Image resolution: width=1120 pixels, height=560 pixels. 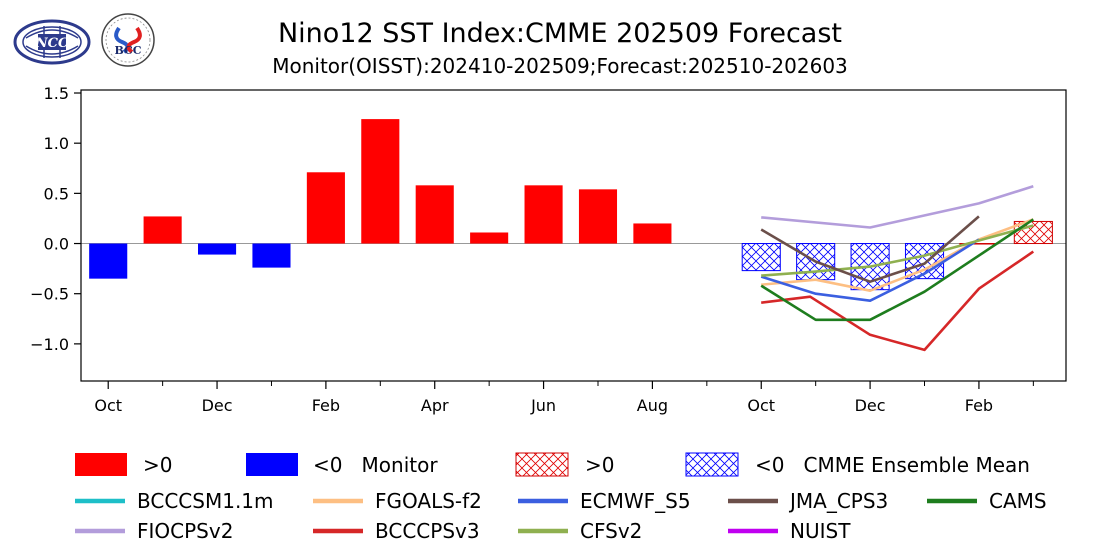 What do you see at coordinates (435, 405) in the screenshot?
I see `x-tick-label: Apr` at bounding box center [435, 405].